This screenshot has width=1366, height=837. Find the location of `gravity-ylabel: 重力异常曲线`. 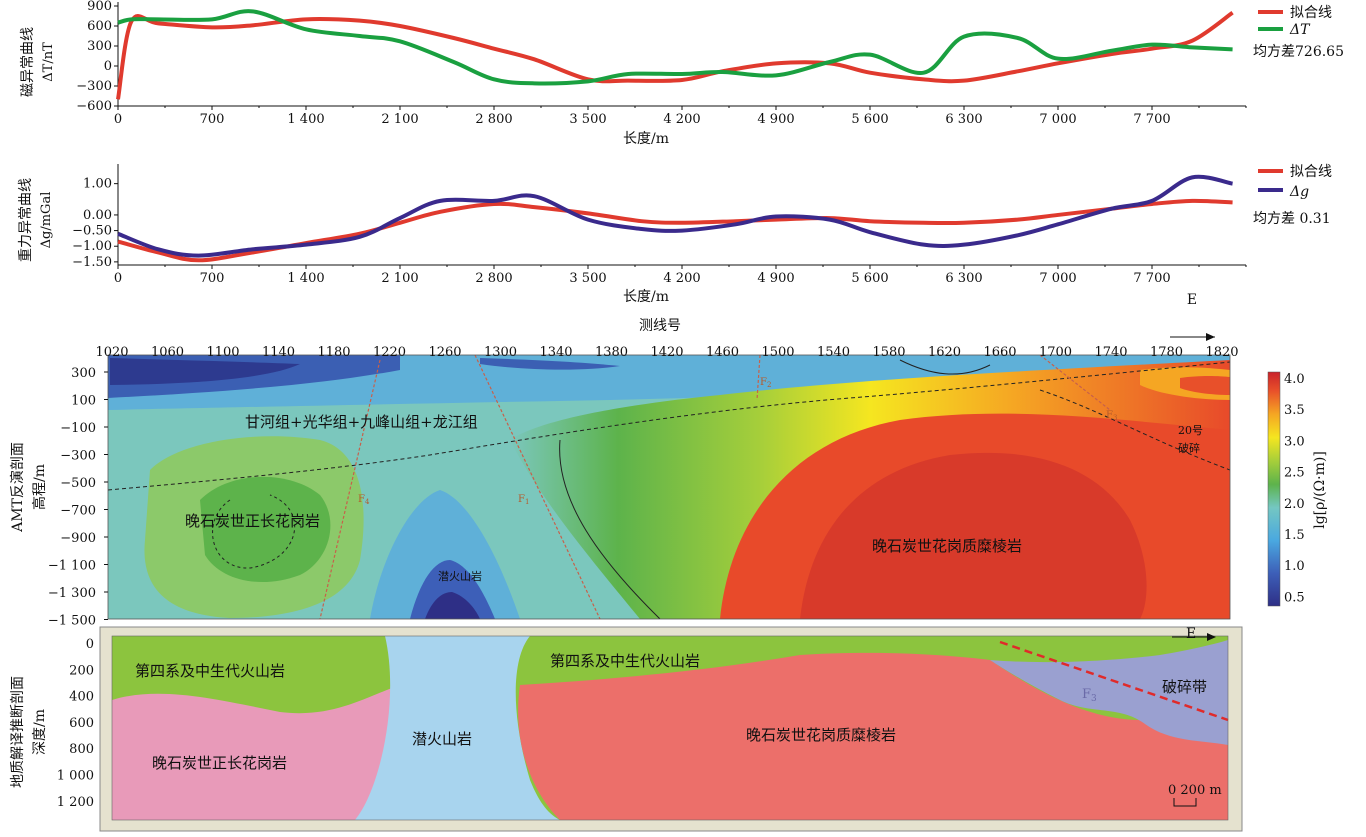

gravity-ylabel: 重力异常曲线 is located at coordinates (26, 220).